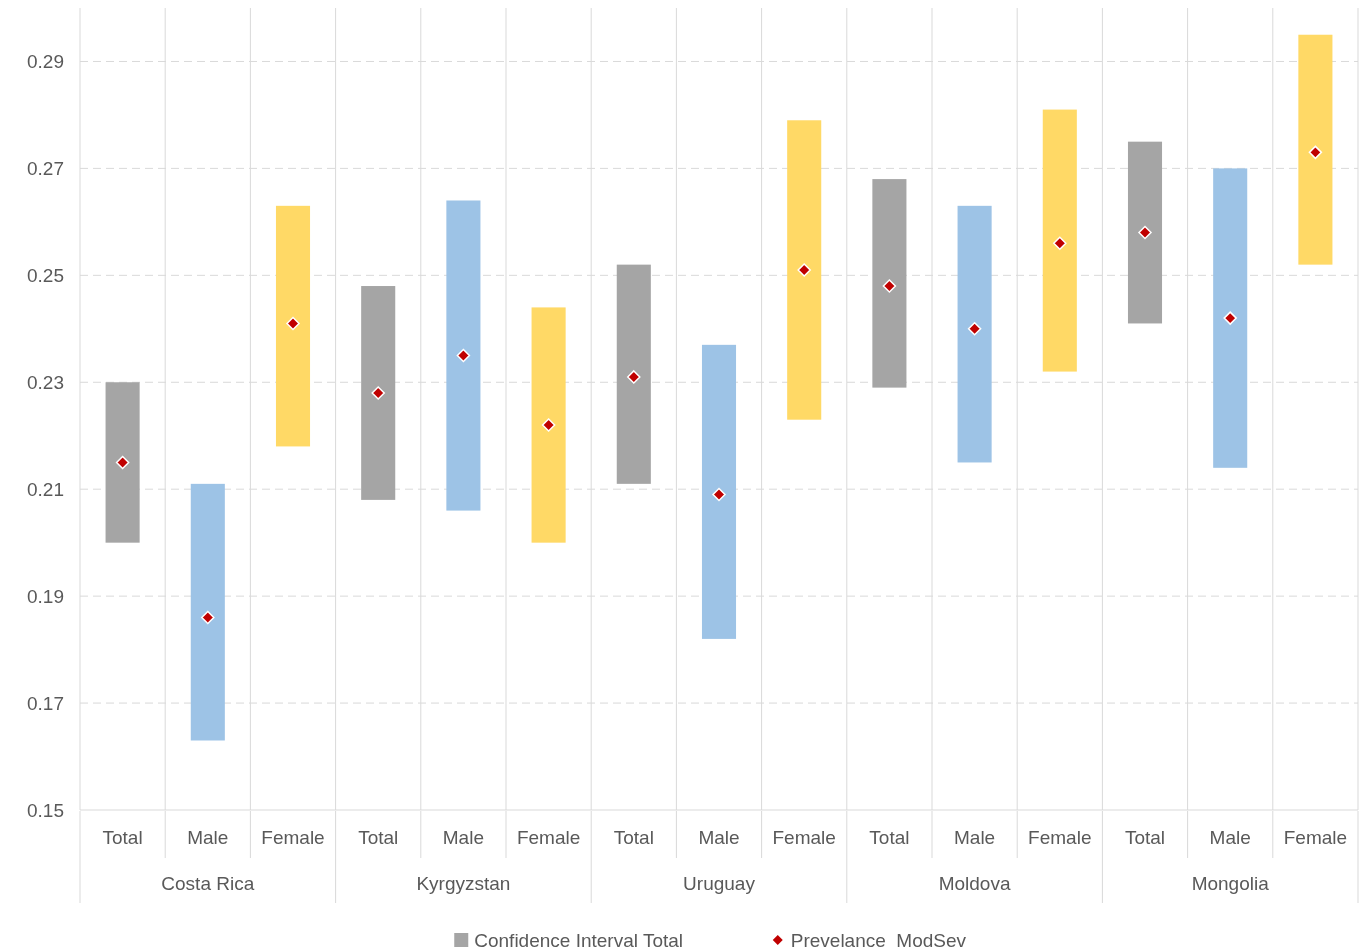 The width and height of the screenshot is (1361, 950). I want to click on y-tick-label: 0.23, so click(45, 382).